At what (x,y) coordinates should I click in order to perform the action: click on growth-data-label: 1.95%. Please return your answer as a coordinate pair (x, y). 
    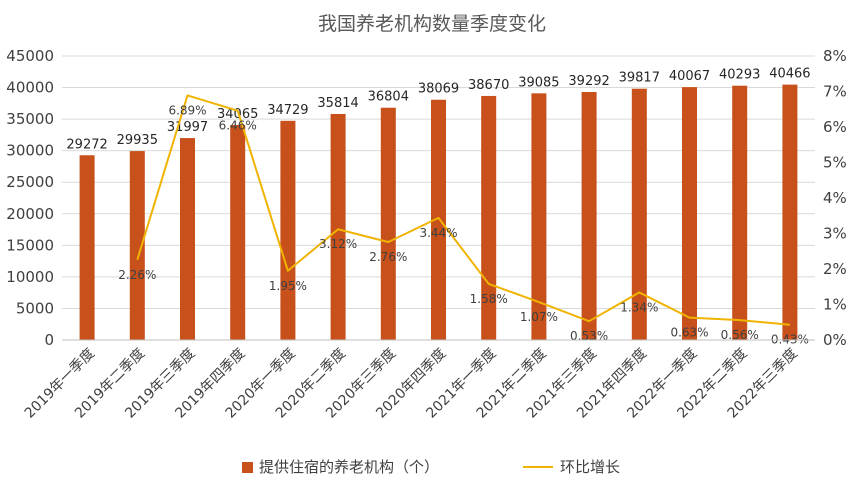
    Looking at the image, I should click on (288, 286).